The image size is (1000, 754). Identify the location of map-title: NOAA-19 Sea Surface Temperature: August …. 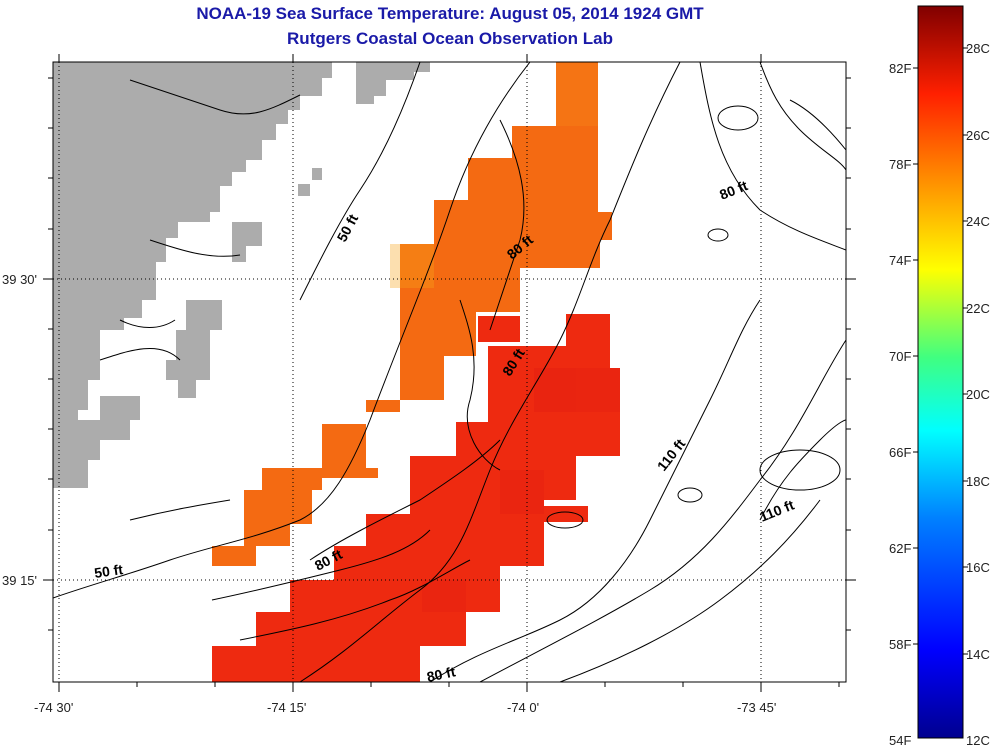
(450, 13).